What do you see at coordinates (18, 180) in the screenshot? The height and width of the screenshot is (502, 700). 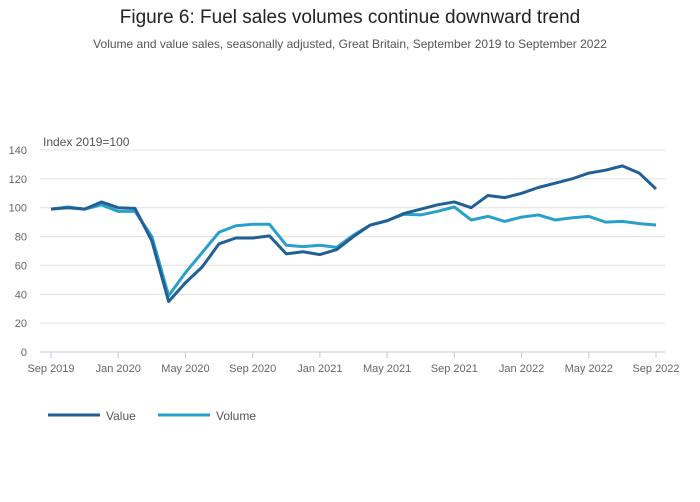 I see `y-tick-label: 120` at bounding box center [18, 180].